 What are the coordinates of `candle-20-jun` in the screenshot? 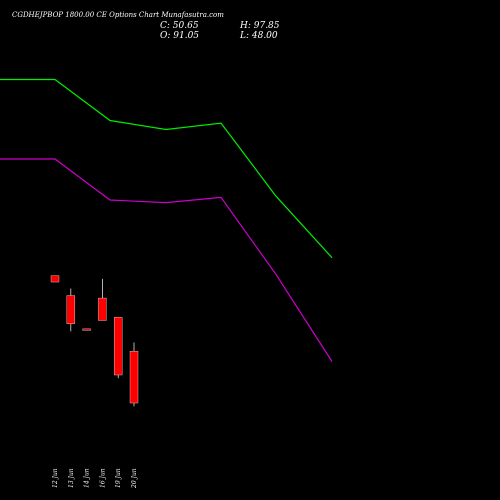 It's located at (134, 374).